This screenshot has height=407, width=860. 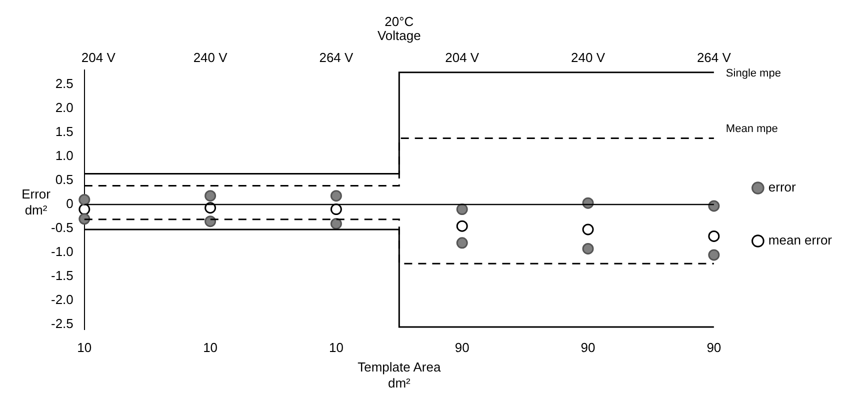 I want to click on y-tick-label: -1.0, so click(x=62, y=252).